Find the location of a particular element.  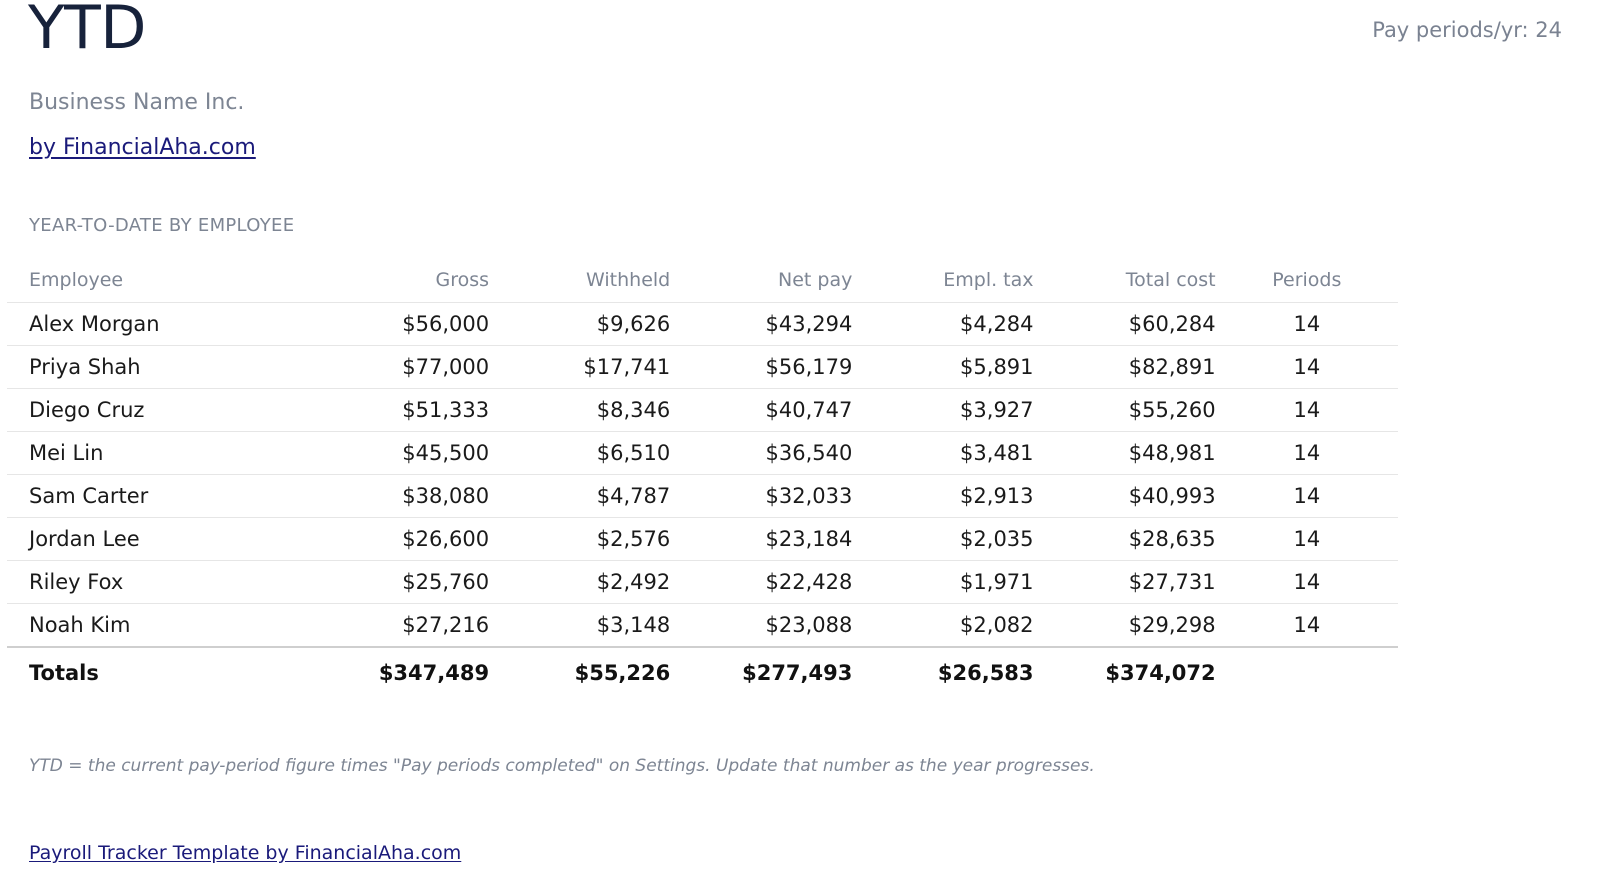

gross-cell: $38,080 is located at coordinates (398, 496).